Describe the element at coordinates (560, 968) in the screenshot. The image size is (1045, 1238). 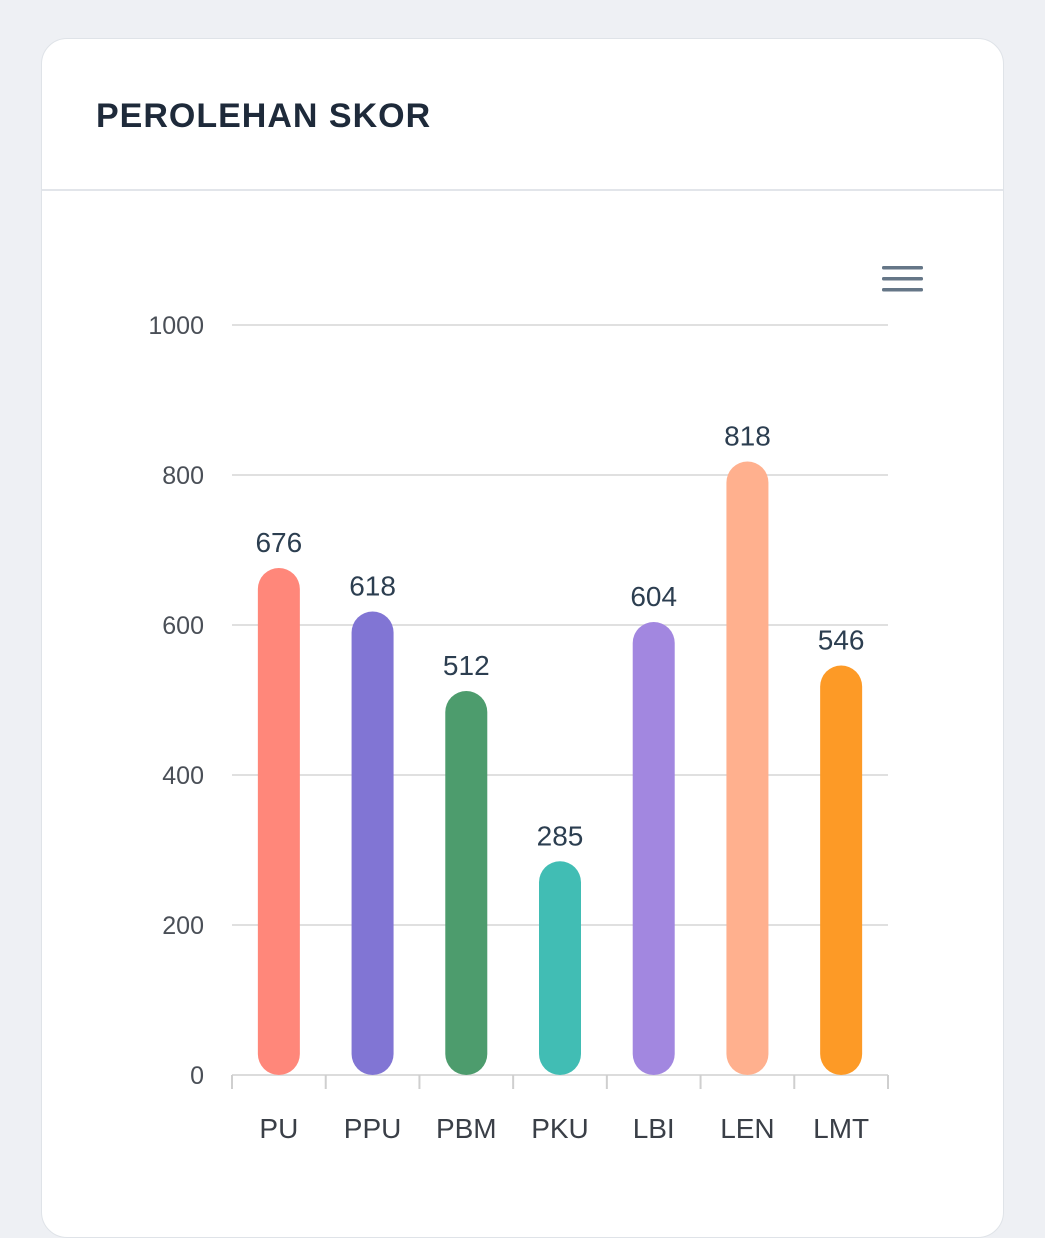
I see `bar-pku` at that location.